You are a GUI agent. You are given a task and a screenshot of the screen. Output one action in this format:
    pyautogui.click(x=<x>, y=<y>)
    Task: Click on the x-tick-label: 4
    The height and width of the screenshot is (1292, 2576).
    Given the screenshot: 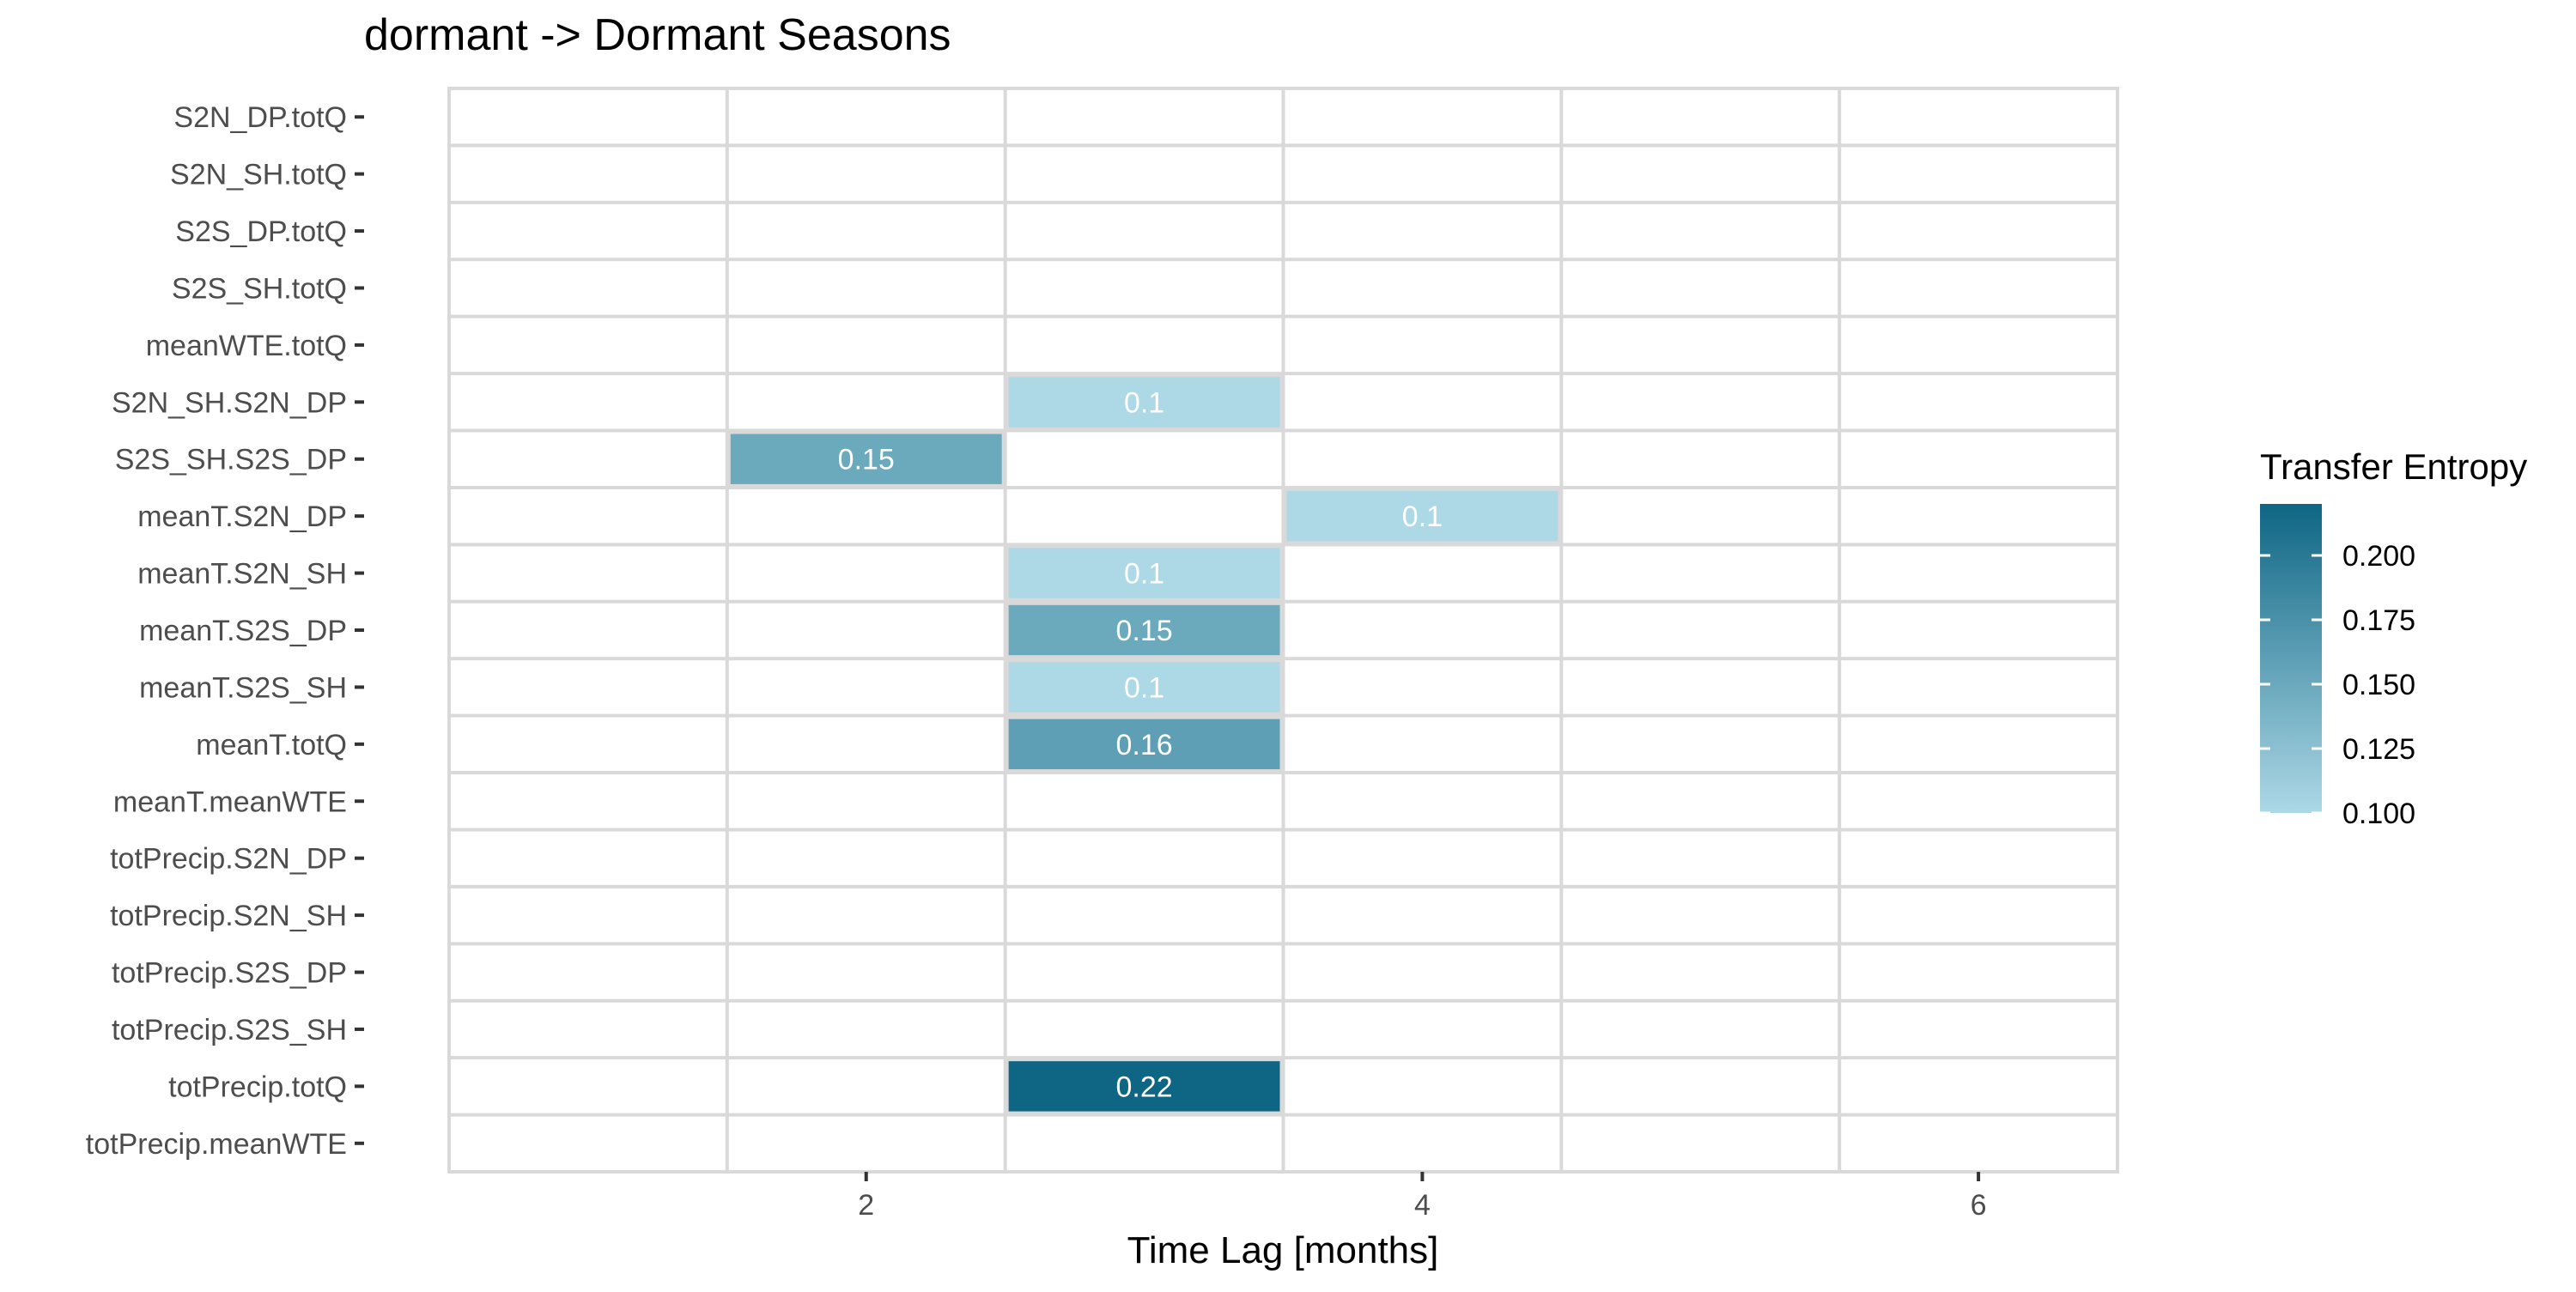 What is the action you would take?
    pyautogui.click(x=1422, y=1205)
    